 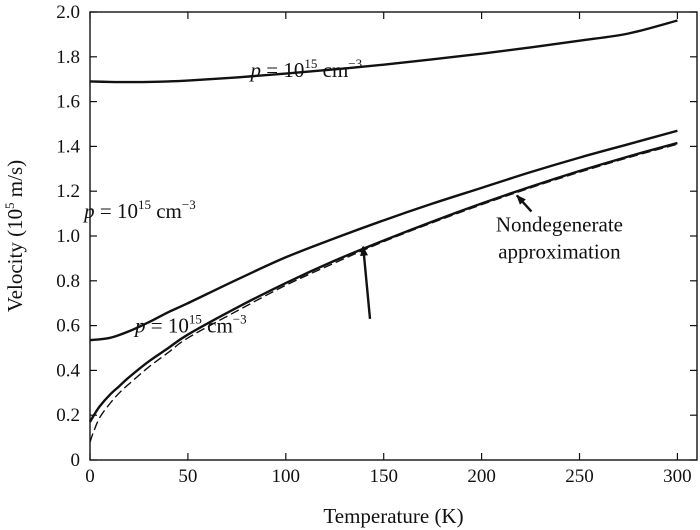 I want to click on series-0-line, so click(x=383, y=51).